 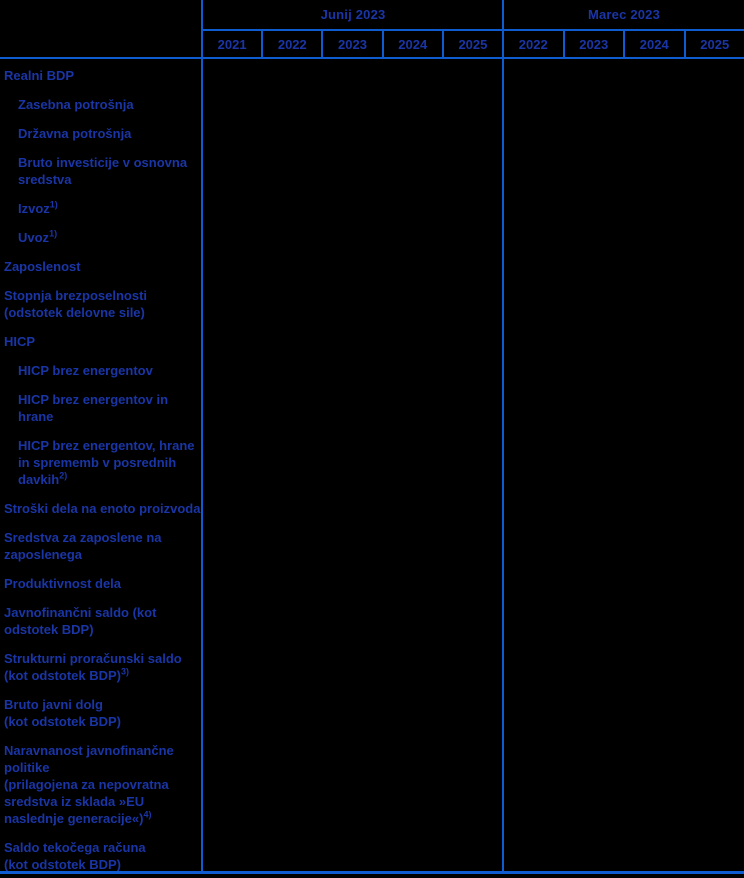 What do you see at coordinates (503, 435) in the screenshot?
I see `grid-line-group-separator` at bounding box center [503, 435].